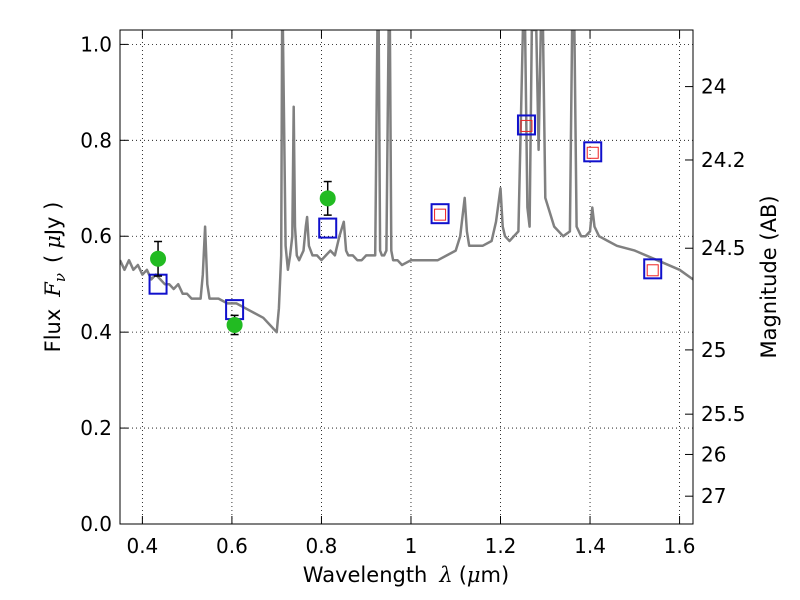 Image resolution: width=800 pixels, height=600 pixels. I want to click on y-tick-label: 1.0, so click(96, 44).